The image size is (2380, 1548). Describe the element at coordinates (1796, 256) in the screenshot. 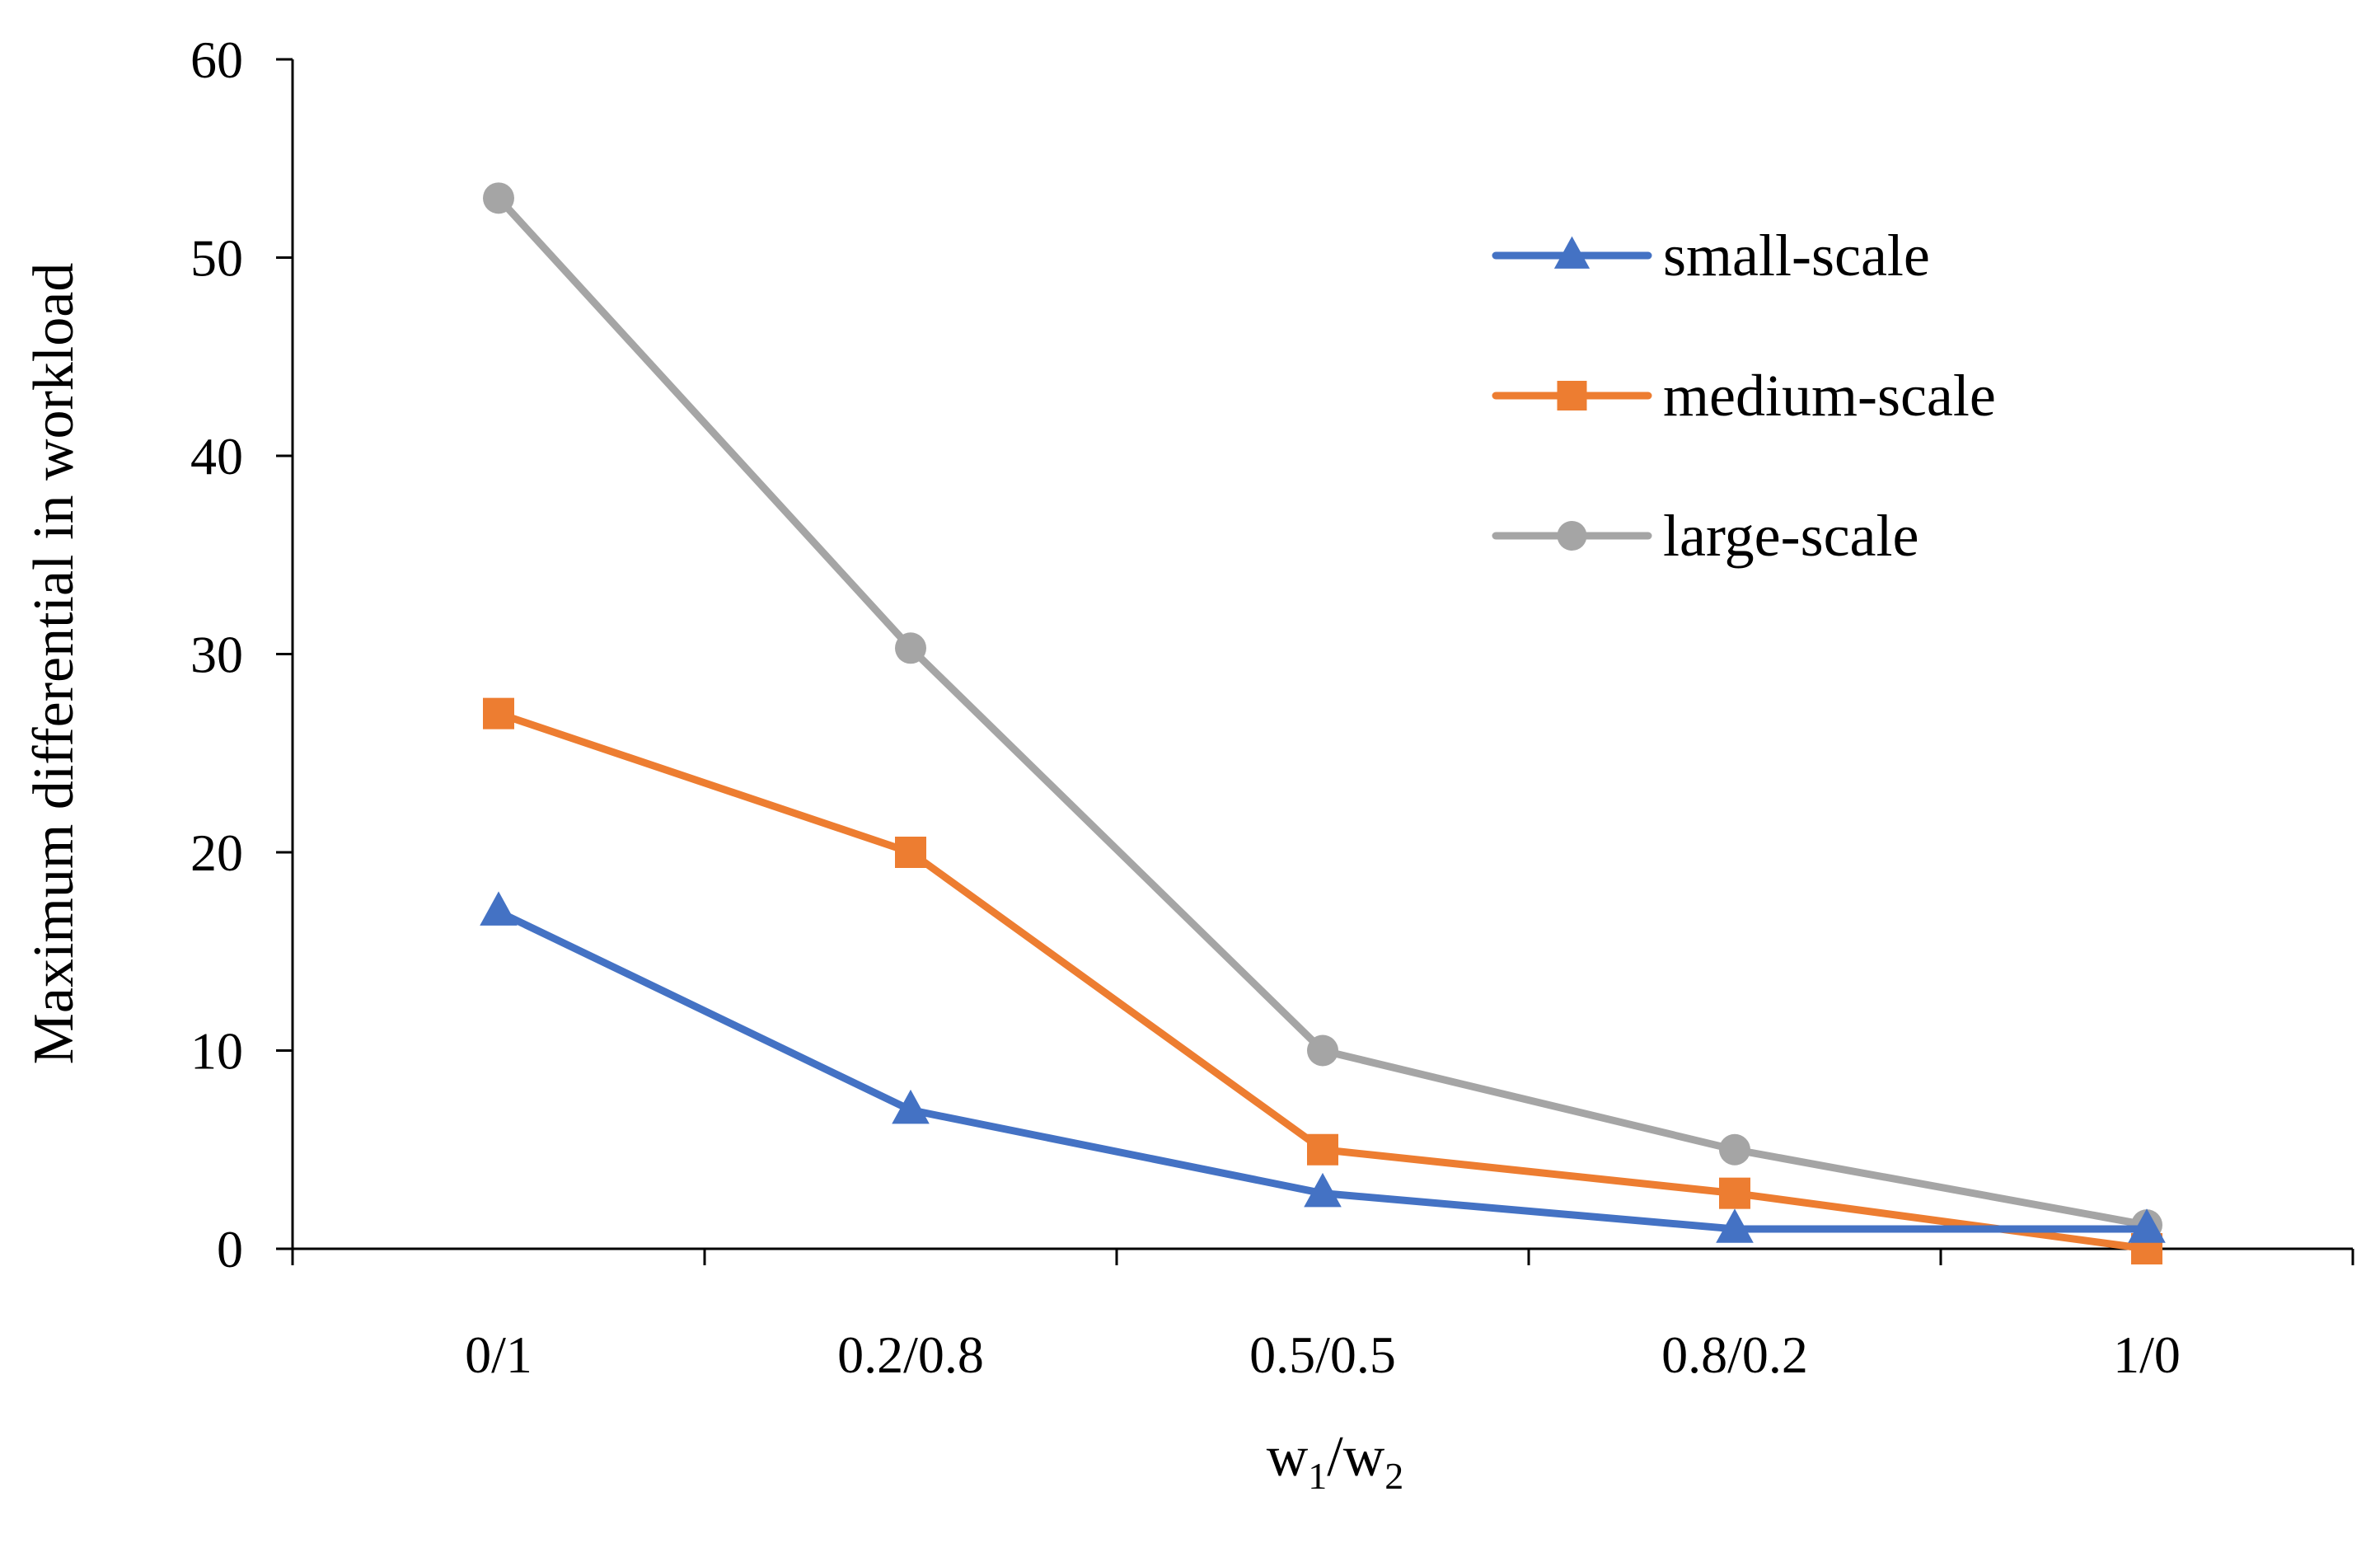

I see `legend-label-small-scale: small-scale` at that location.